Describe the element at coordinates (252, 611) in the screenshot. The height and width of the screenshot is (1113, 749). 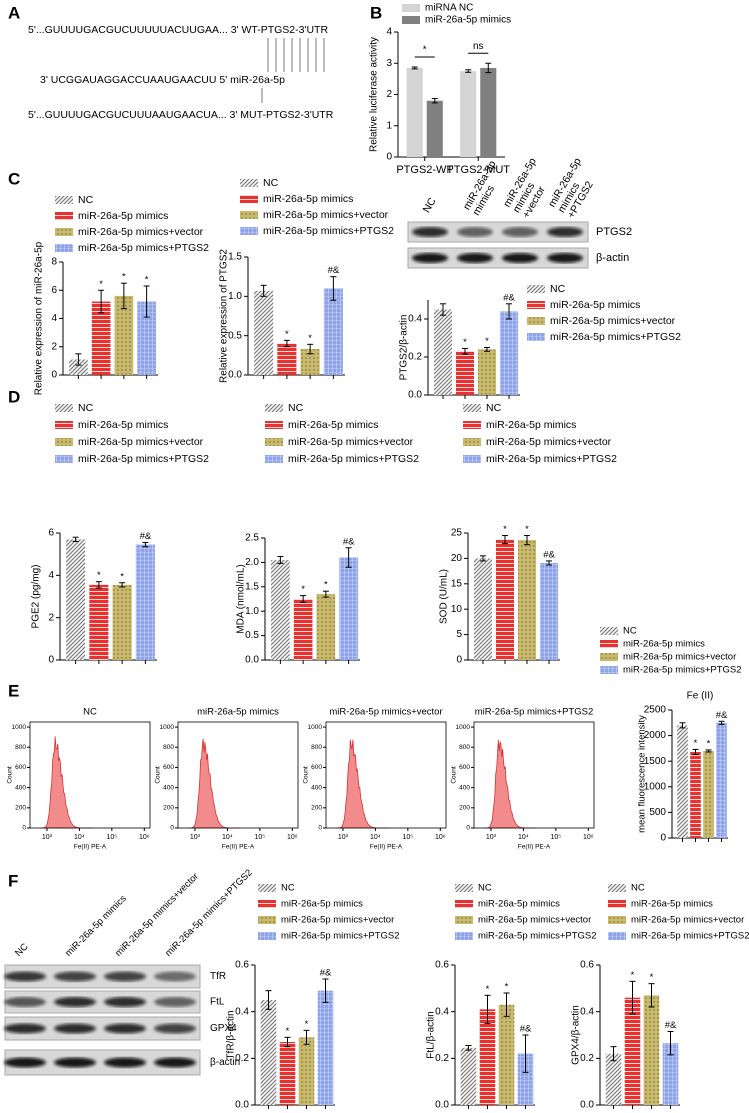
I see `y-tick-label: 1.0` at that location.